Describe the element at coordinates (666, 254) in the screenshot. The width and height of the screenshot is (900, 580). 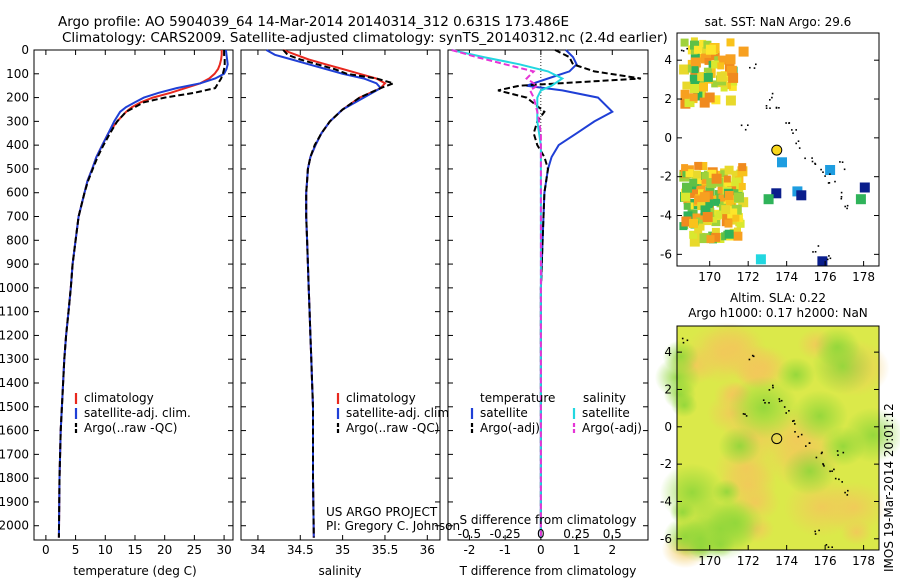
I see `y-tick-label: -6` at that location.